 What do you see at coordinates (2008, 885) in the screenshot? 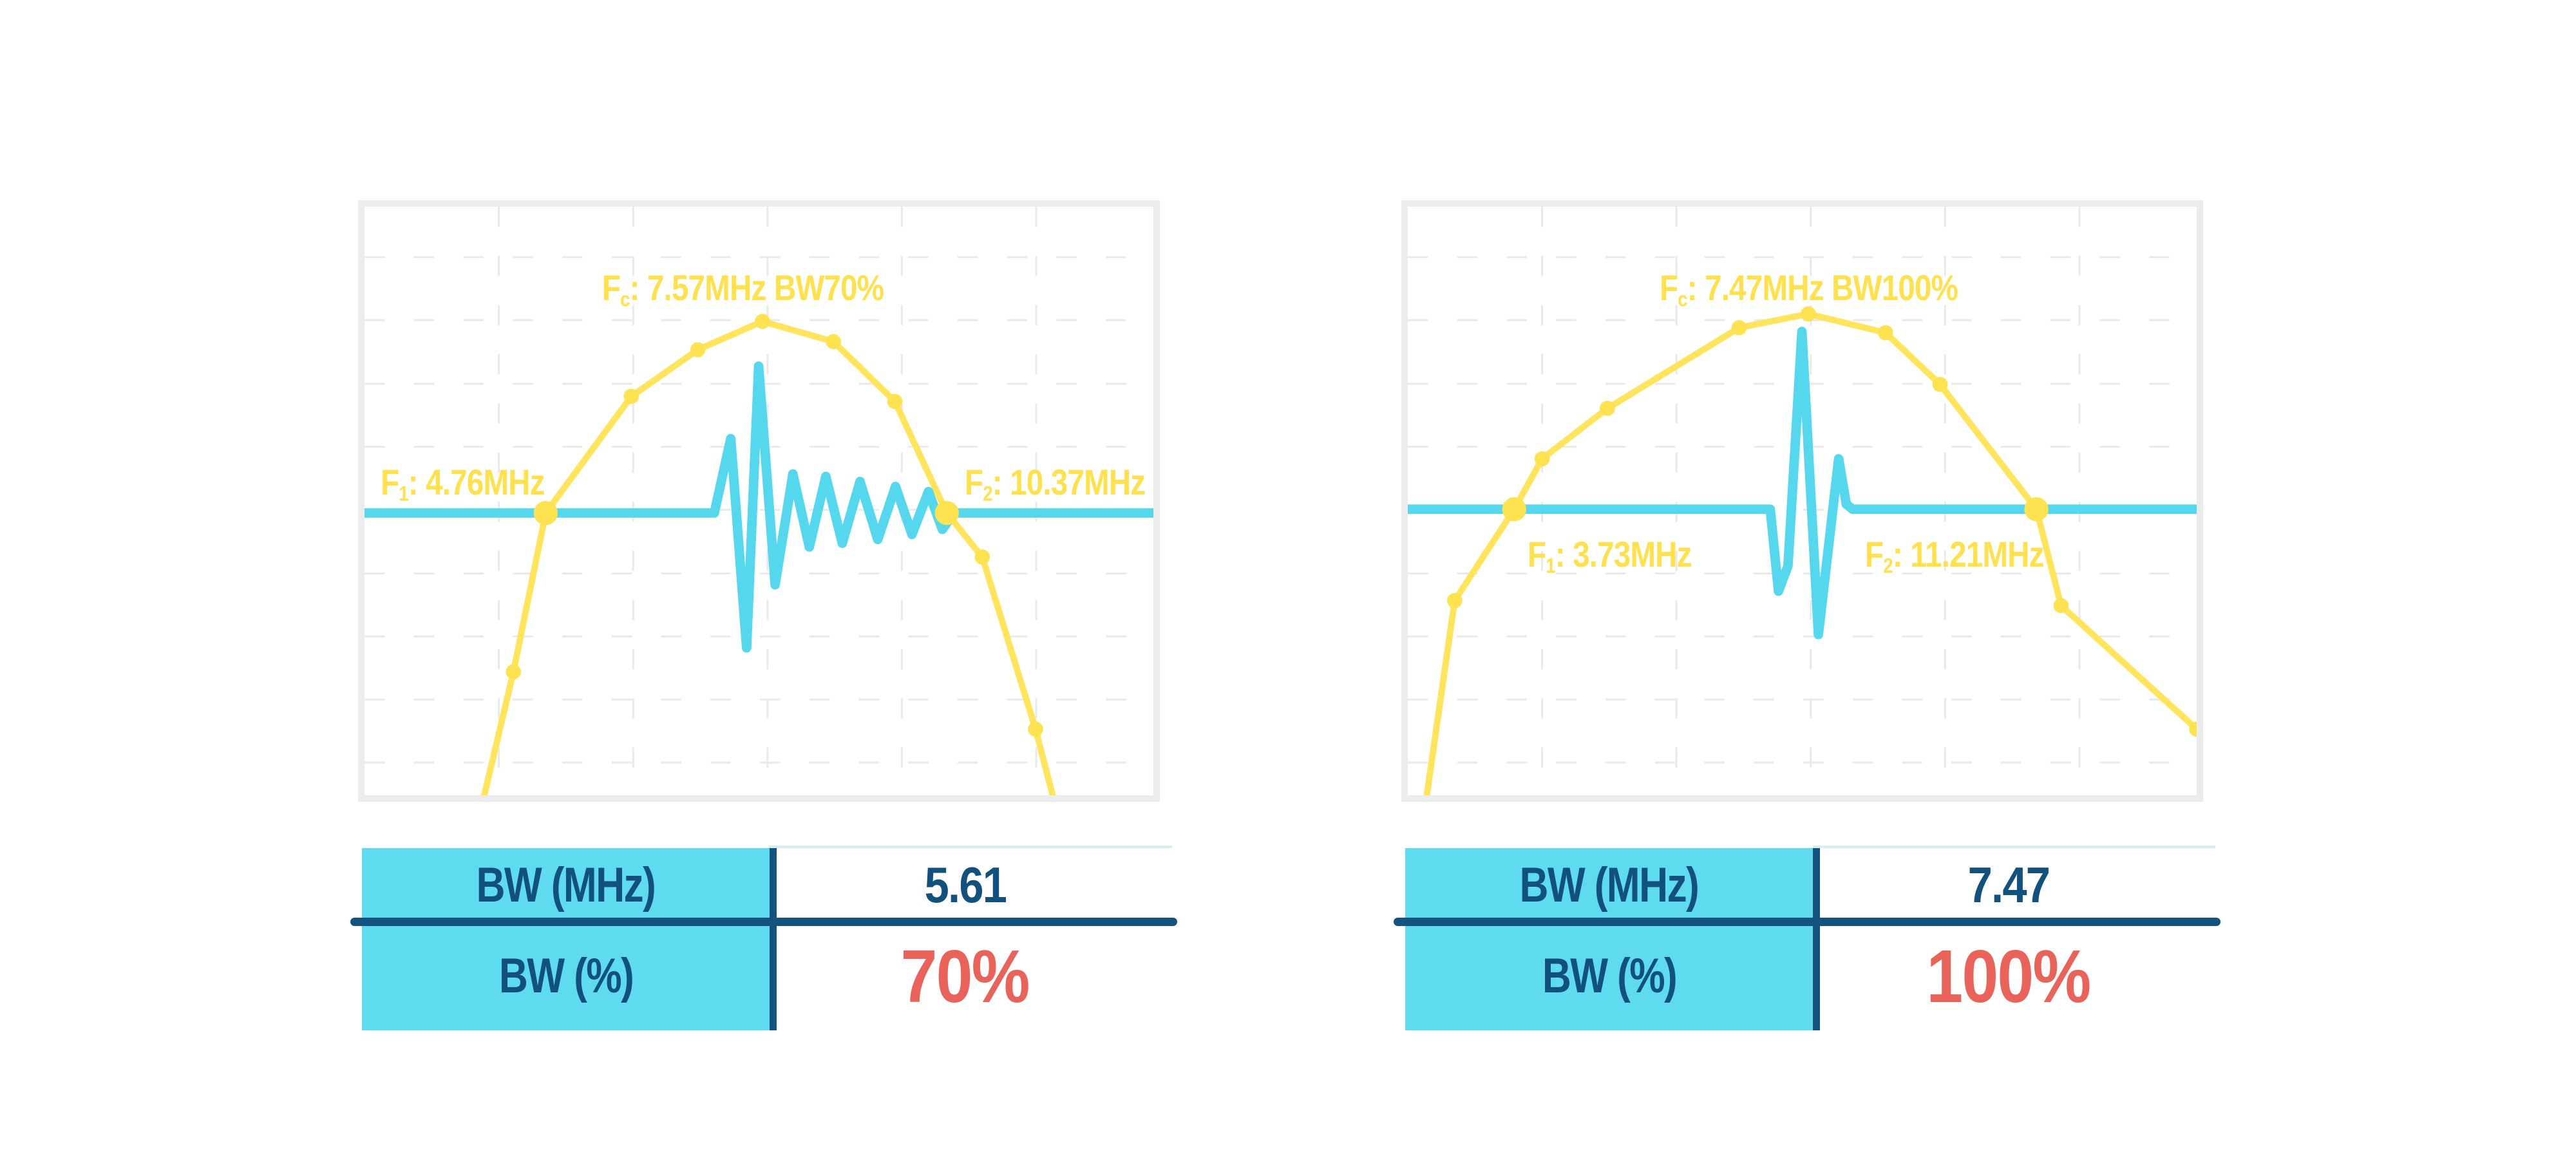
I see `bw-mhz-value-cell: 7.47` at bounding box center [2008, 885].